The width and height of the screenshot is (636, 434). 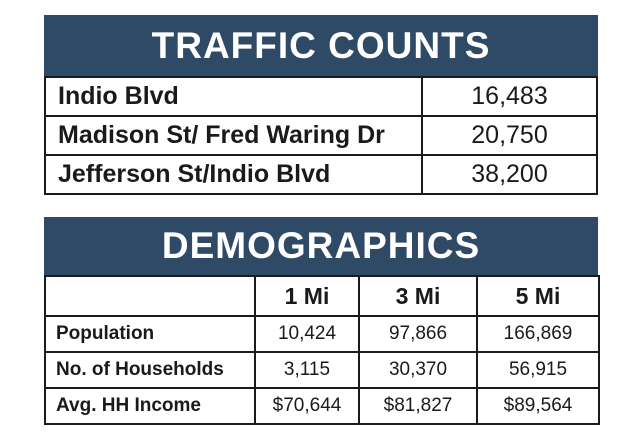 I want to click on table-row: Jefferson St/Indio Blvd 38,200, so click(x=321, y=174).